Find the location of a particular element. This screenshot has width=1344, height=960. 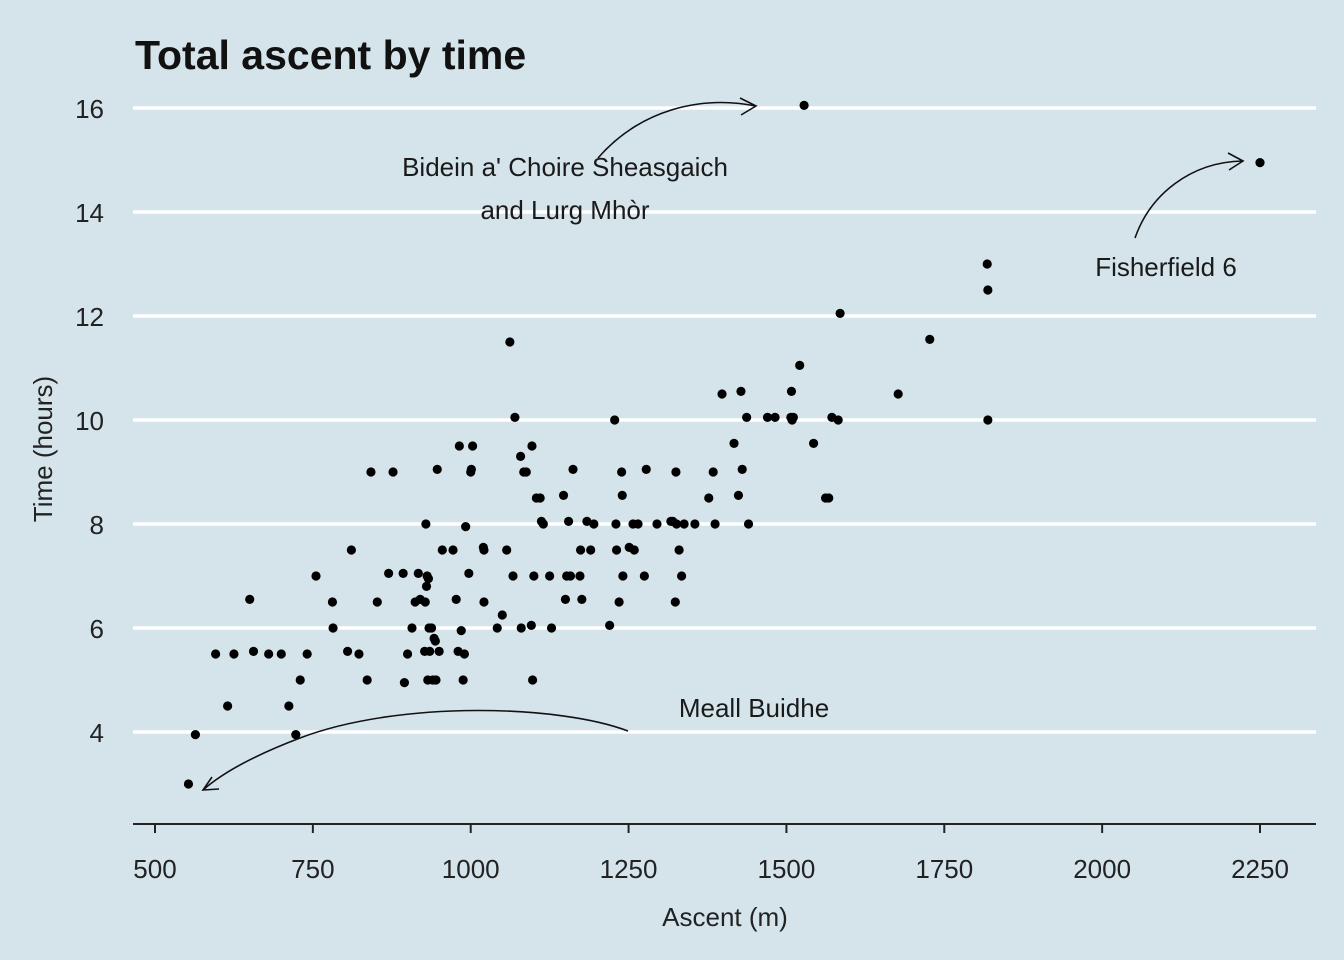

x-tick-label-2250: 2250 is located at coordinates (1260, 869).